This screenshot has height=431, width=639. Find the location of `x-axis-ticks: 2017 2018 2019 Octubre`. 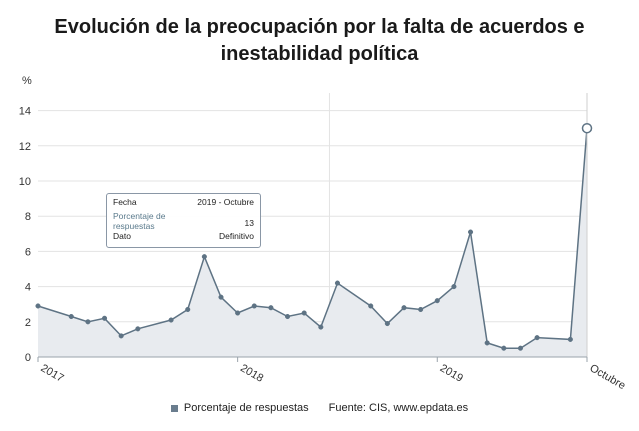

x-axis-ticks: 2017 2018 2019 Octubre is located at coordinates (332, 374).